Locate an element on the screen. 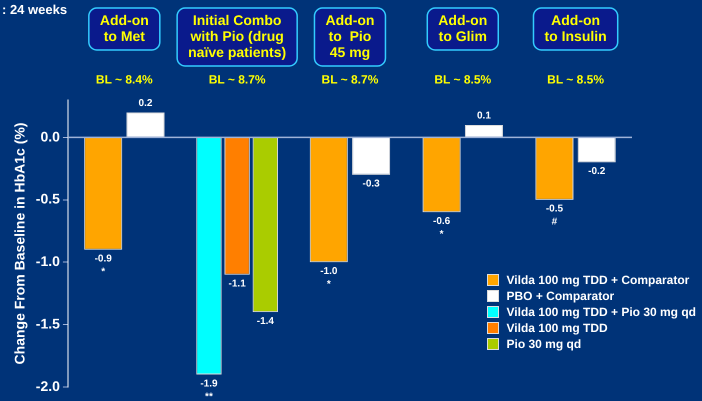 The image size is (702, 401). legend-label: Vilda 100 mg TDD + Pio 30 mg qd is located at coordinates (601, 312).